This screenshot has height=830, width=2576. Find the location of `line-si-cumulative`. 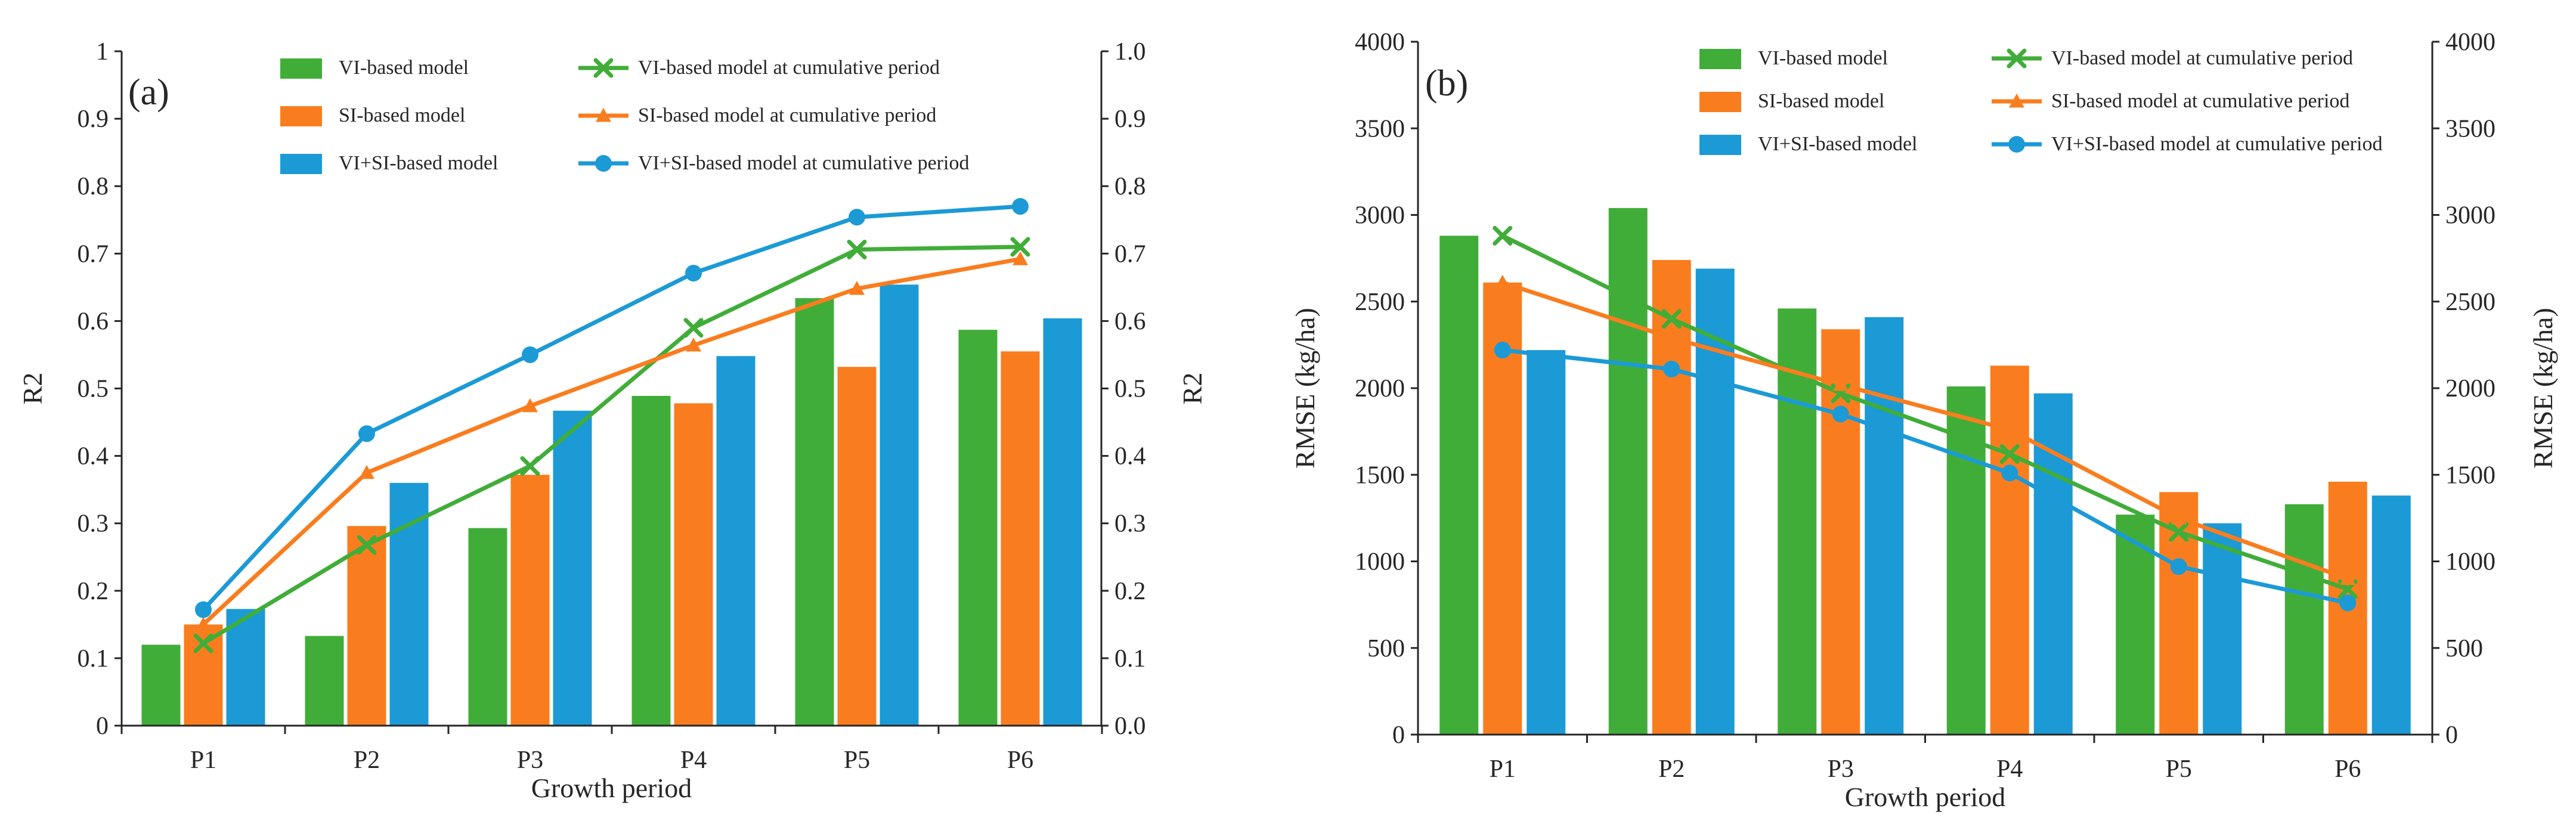

line-si-cumulative is located at coordinates (612, 441).